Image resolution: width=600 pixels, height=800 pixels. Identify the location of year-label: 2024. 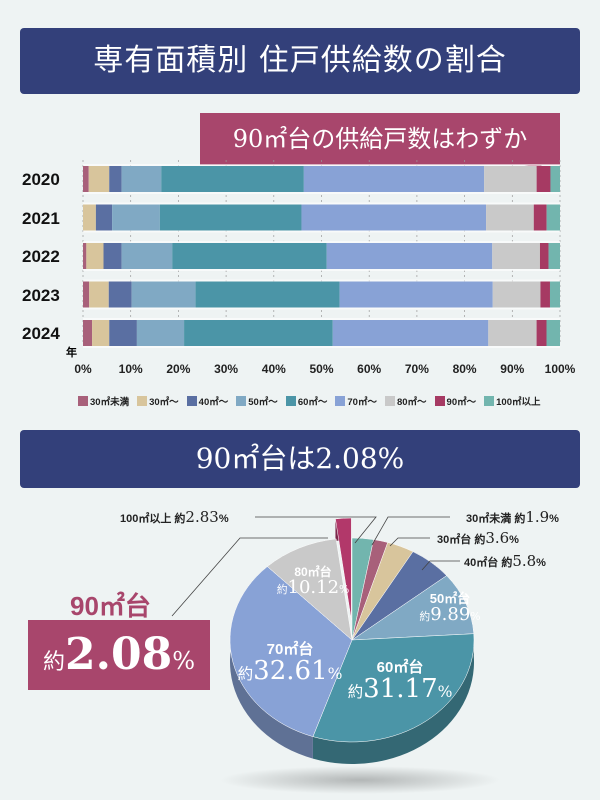
(41, 333).